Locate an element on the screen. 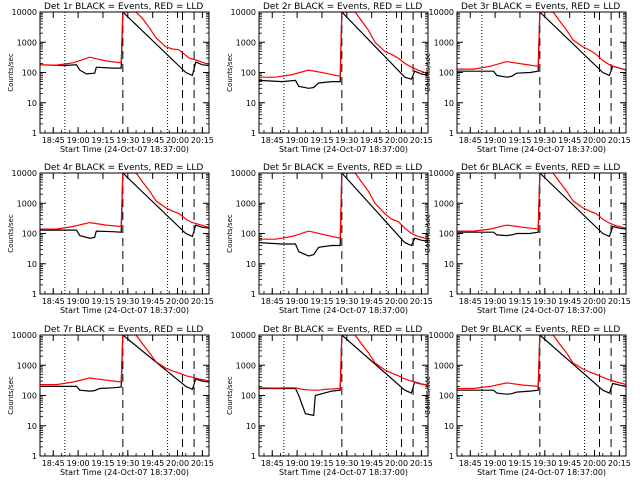  panel-title: Det 8r BLACK = Events, RED = LLD is located at coordinates (342, 330).